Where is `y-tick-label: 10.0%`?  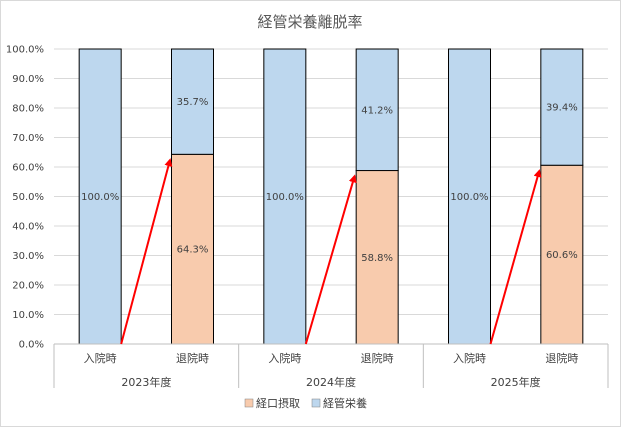
y-tick-label: 10.0% is located at coordinates (28, 315).